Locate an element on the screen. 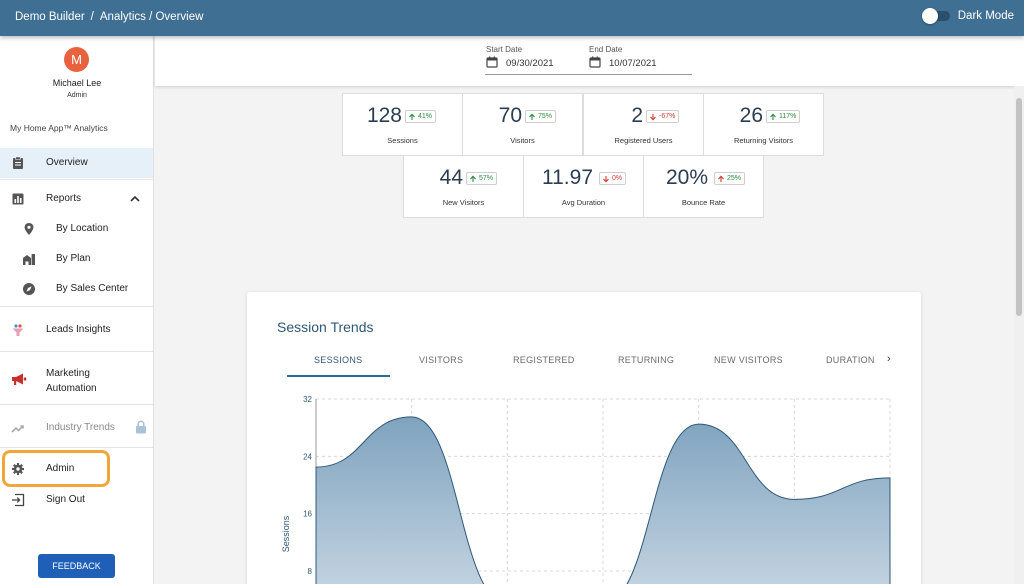 This screenshot has height=584, width=1024. end-date-value: 10/07/2021 is located at coordinates (623, 62).